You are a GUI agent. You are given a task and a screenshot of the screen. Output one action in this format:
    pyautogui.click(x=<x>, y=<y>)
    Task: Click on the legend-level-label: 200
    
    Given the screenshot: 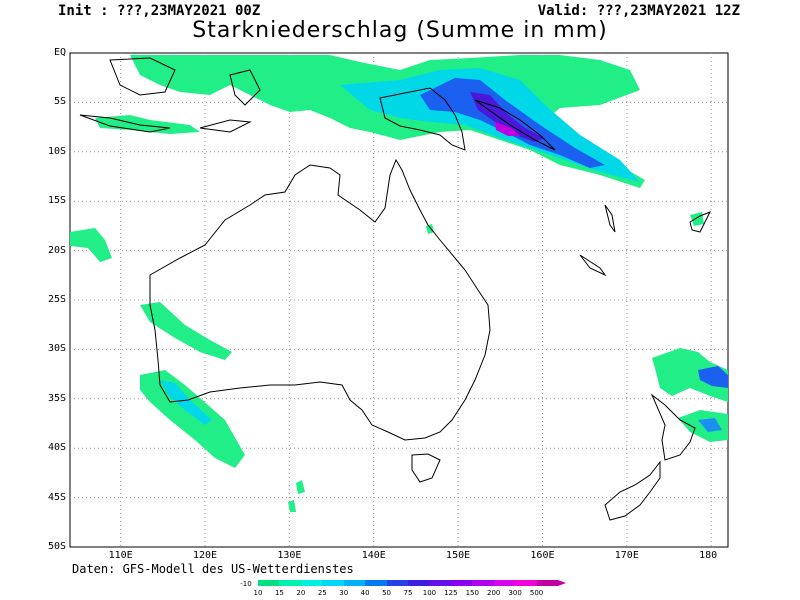 What is the action you would take?
    pyautogui.click(x=494, y=593)
    